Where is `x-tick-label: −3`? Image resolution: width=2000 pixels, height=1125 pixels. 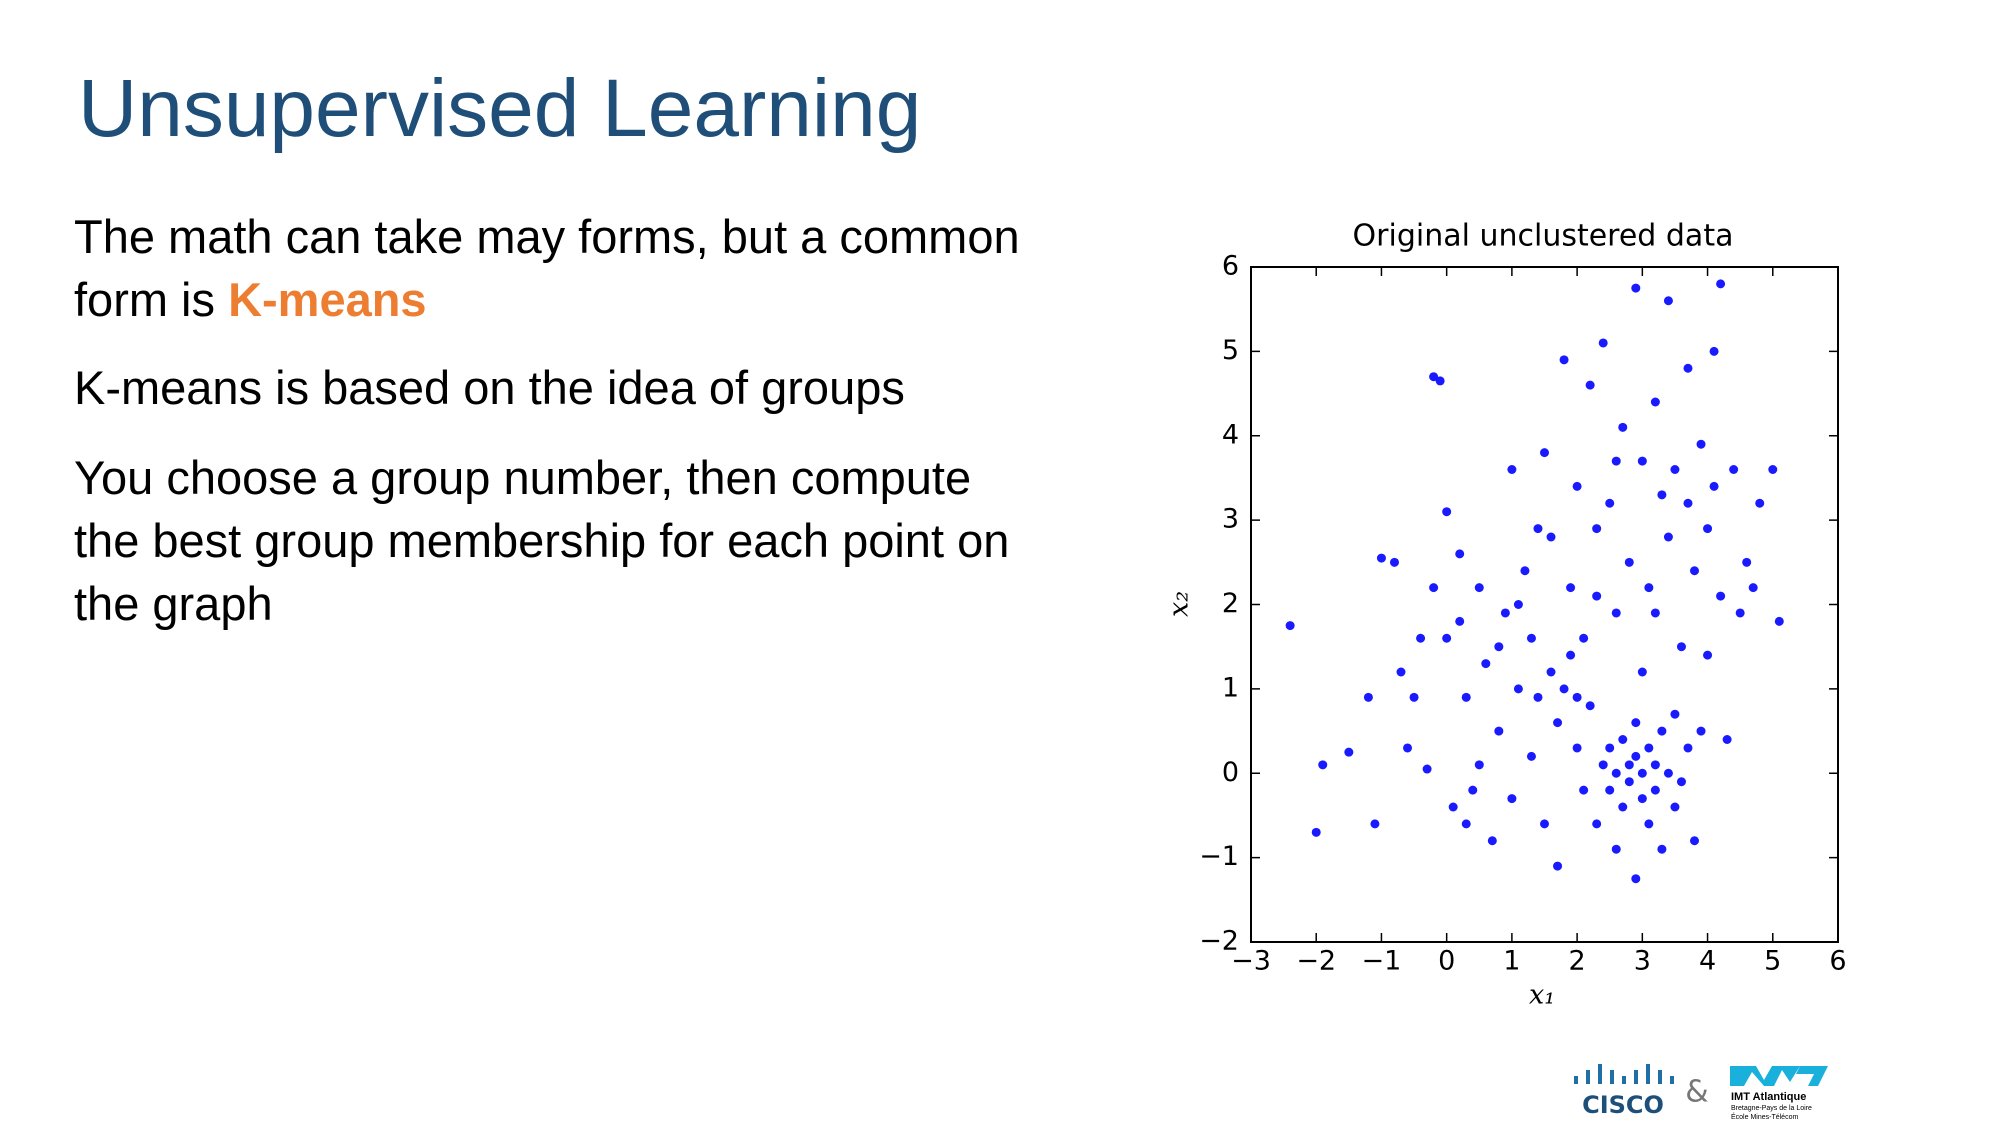
x-tick-label: −3 is located at coordinates (1251, 961).